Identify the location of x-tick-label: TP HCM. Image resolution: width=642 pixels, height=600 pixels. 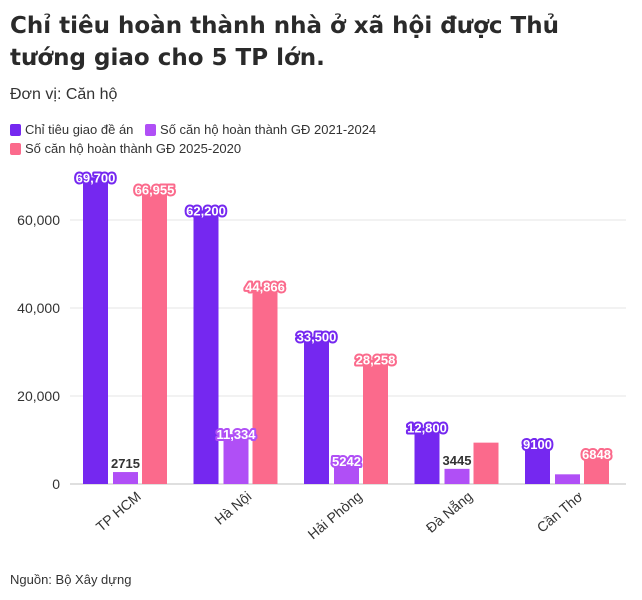
(118, 511).